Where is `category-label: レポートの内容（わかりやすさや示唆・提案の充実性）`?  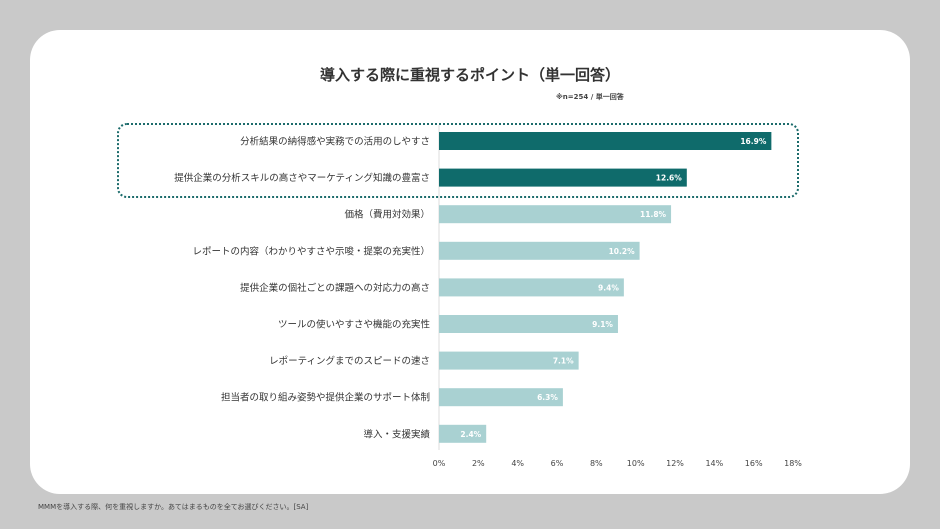 category-label: レポートの内容（わかりやすさや示唆・提案の充実性） is located at coordinates (311, 251).